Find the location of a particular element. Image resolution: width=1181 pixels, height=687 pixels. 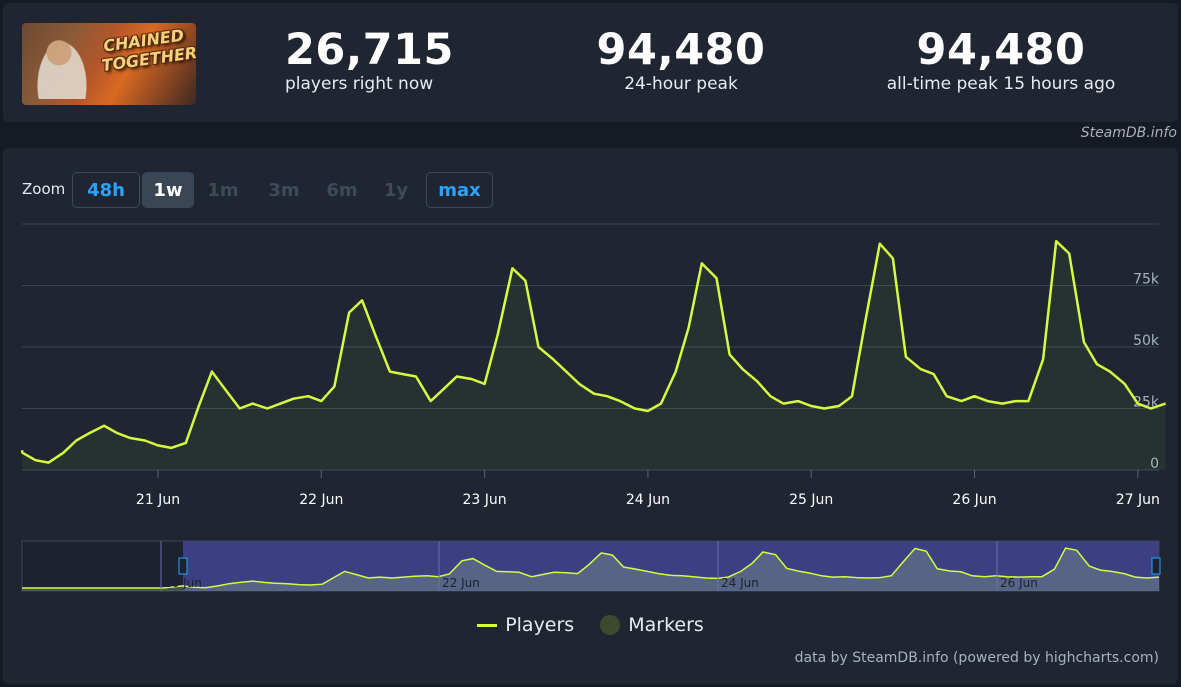

zoom-1y-button: 1y is located at coordinates (396, 190).